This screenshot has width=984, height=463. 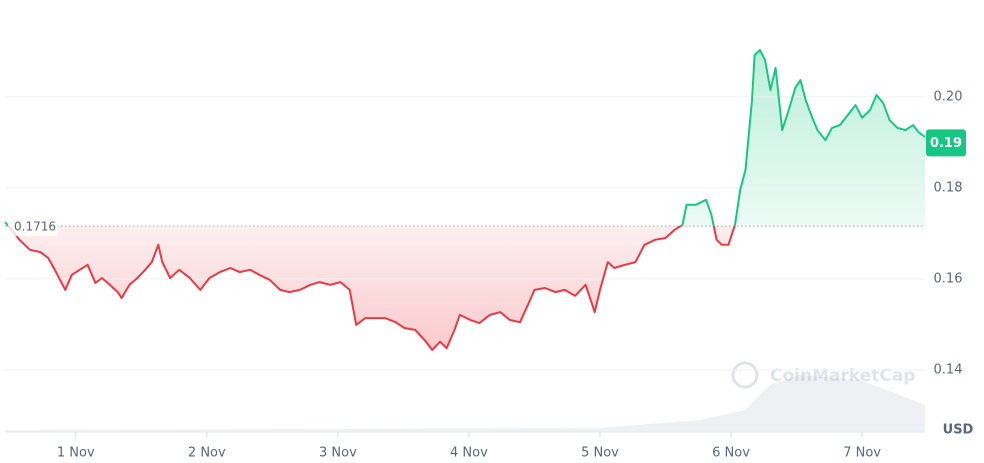 I want to click on y-tick-label: 0.18, so click(x=948, y=187).